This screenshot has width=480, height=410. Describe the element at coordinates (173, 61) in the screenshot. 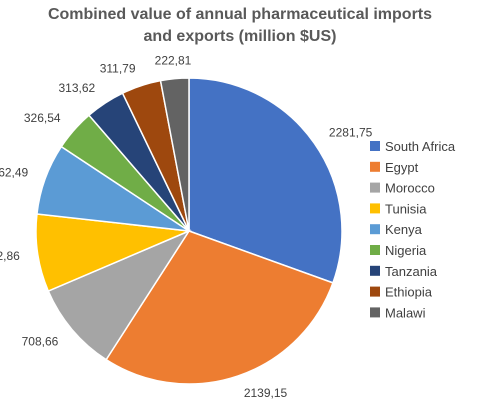

I see `data-label-malawi: 222,81` at that location.